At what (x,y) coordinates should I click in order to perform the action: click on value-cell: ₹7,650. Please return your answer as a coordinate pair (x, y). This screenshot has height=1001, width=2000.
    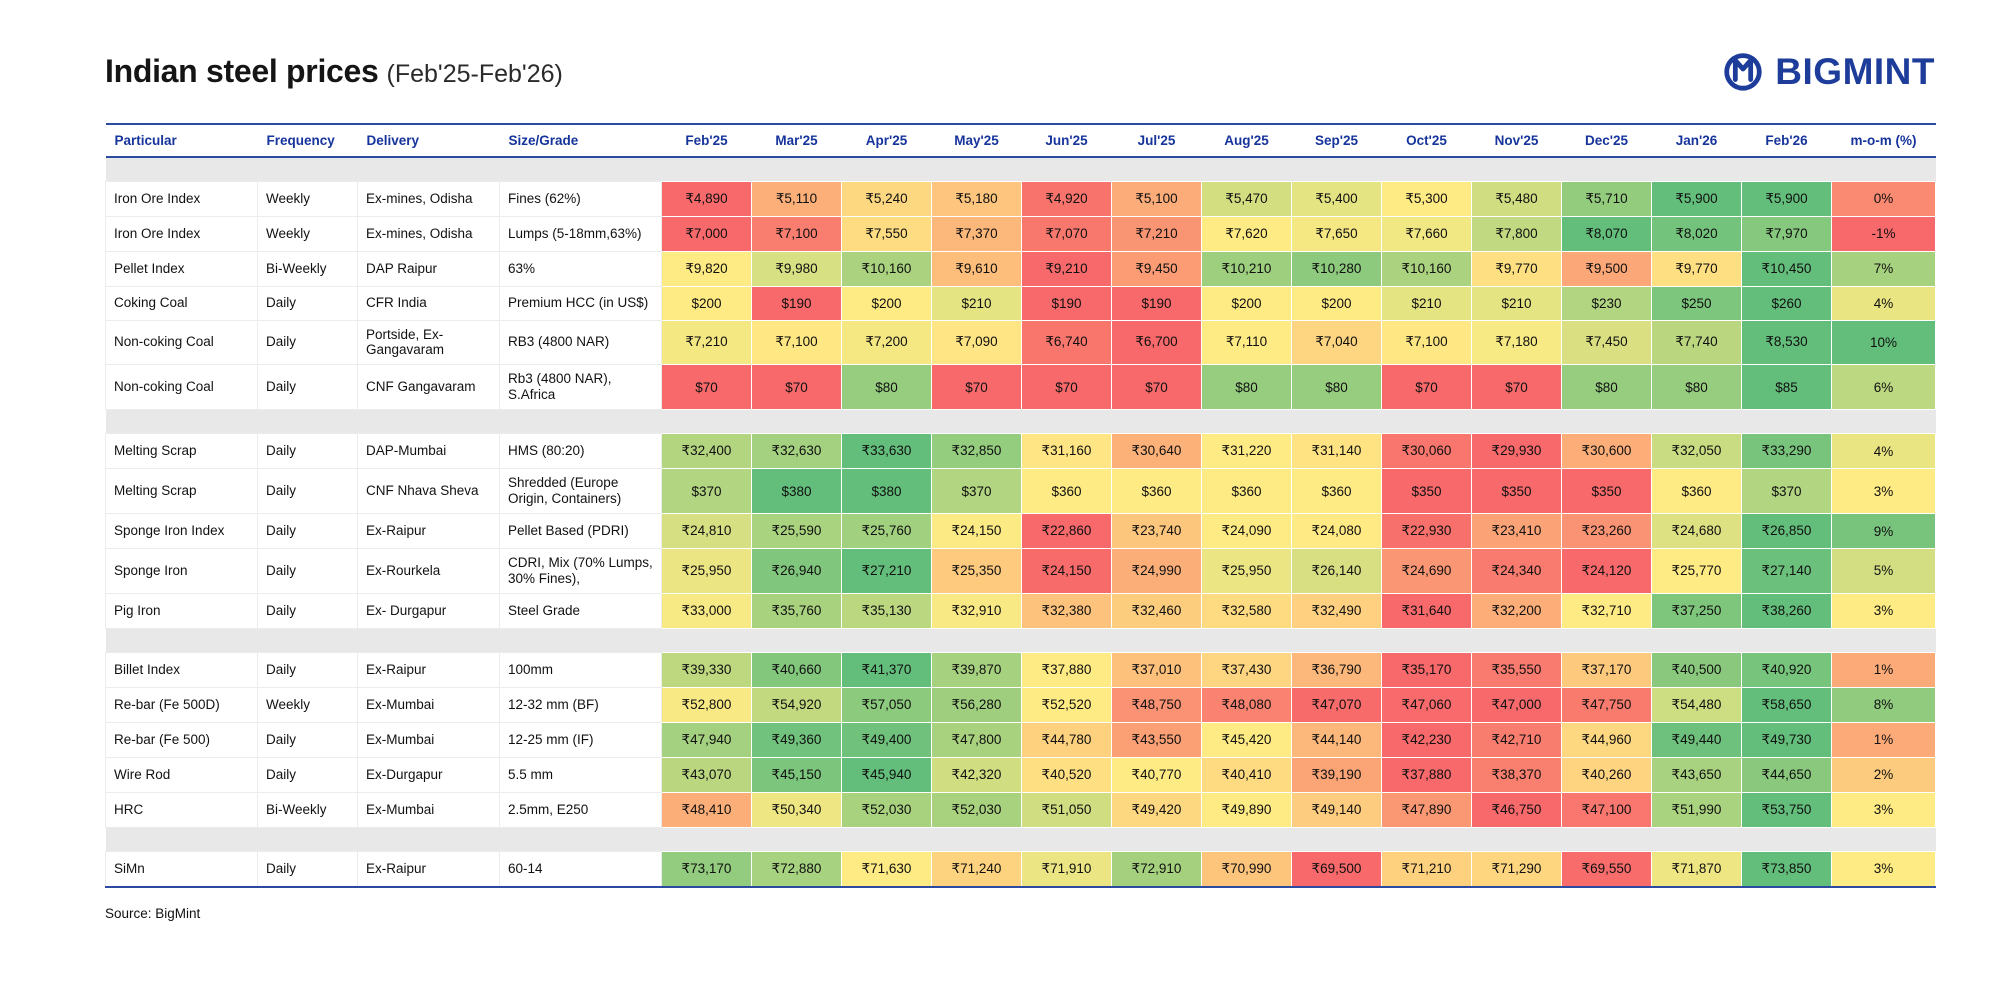
    Looking at the image, I should click on (1336, 233).